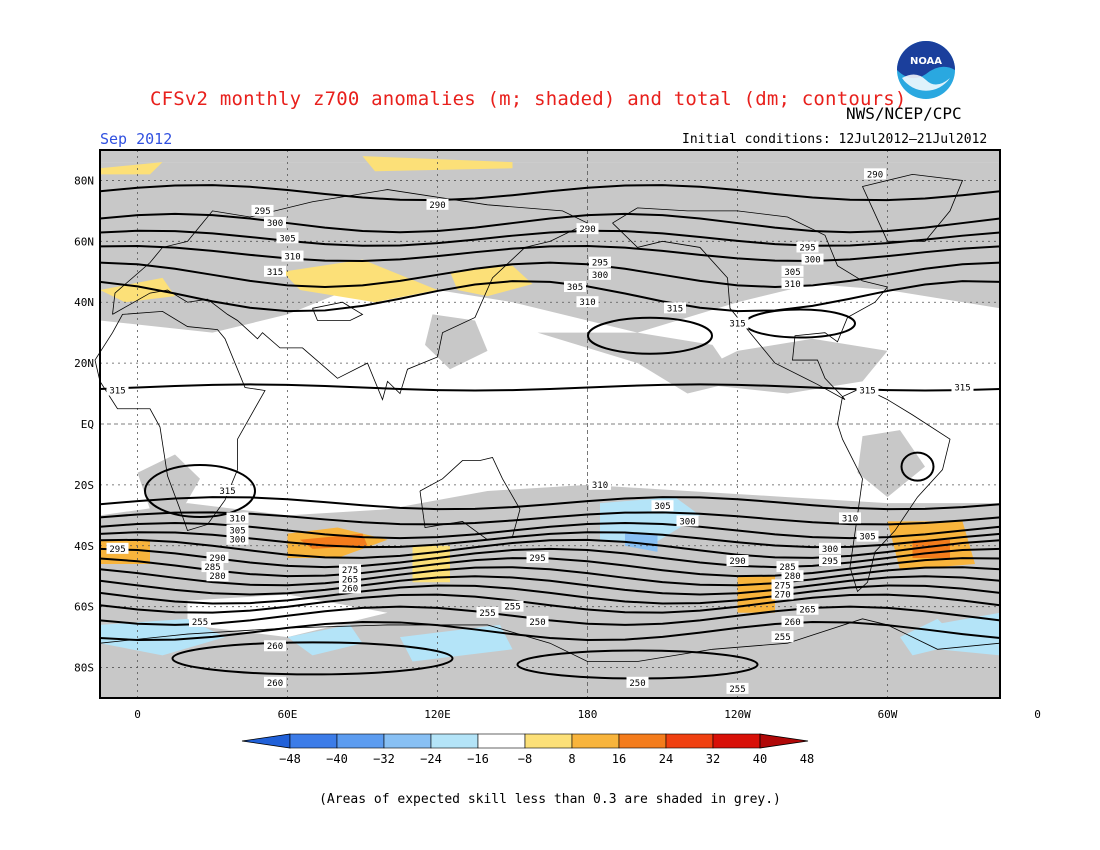  What do you see at coordinates (912, 207) in the screenshot?
I see `coast-greenland` at bounding box center [912, 207].